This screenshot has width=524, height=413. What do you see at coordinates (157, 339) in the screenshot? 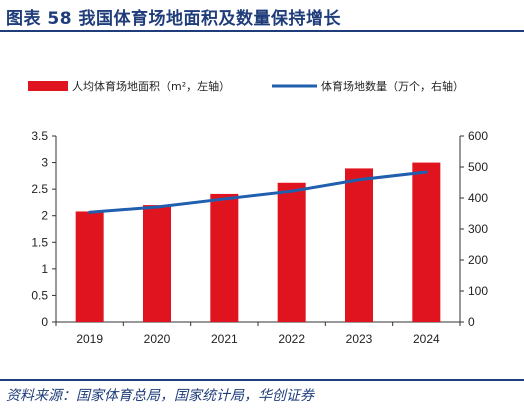
I see `x-tick-label: 2020` at bounding box center [157, 339].